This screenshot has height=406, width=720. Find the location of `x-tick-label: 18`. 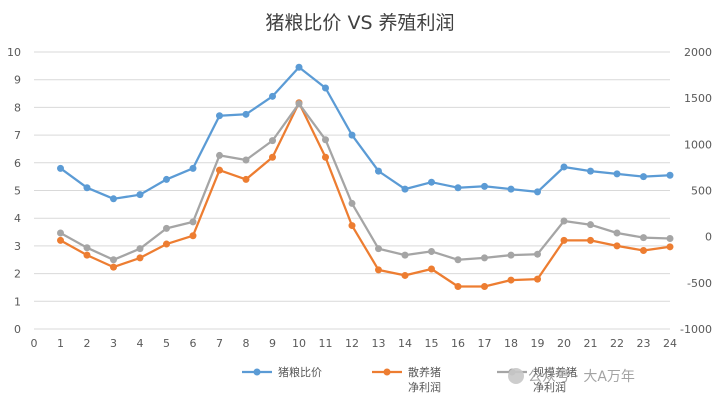

x-tick-label: 18 is located at coordinates (511, 343).